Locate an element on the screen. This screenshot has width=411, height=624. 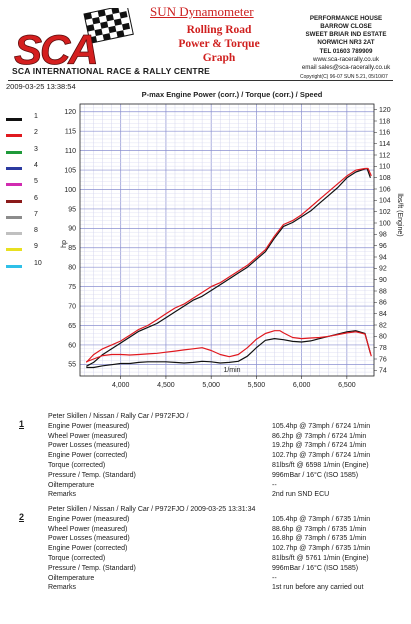
header-divider is located at coordinates (200, 80).